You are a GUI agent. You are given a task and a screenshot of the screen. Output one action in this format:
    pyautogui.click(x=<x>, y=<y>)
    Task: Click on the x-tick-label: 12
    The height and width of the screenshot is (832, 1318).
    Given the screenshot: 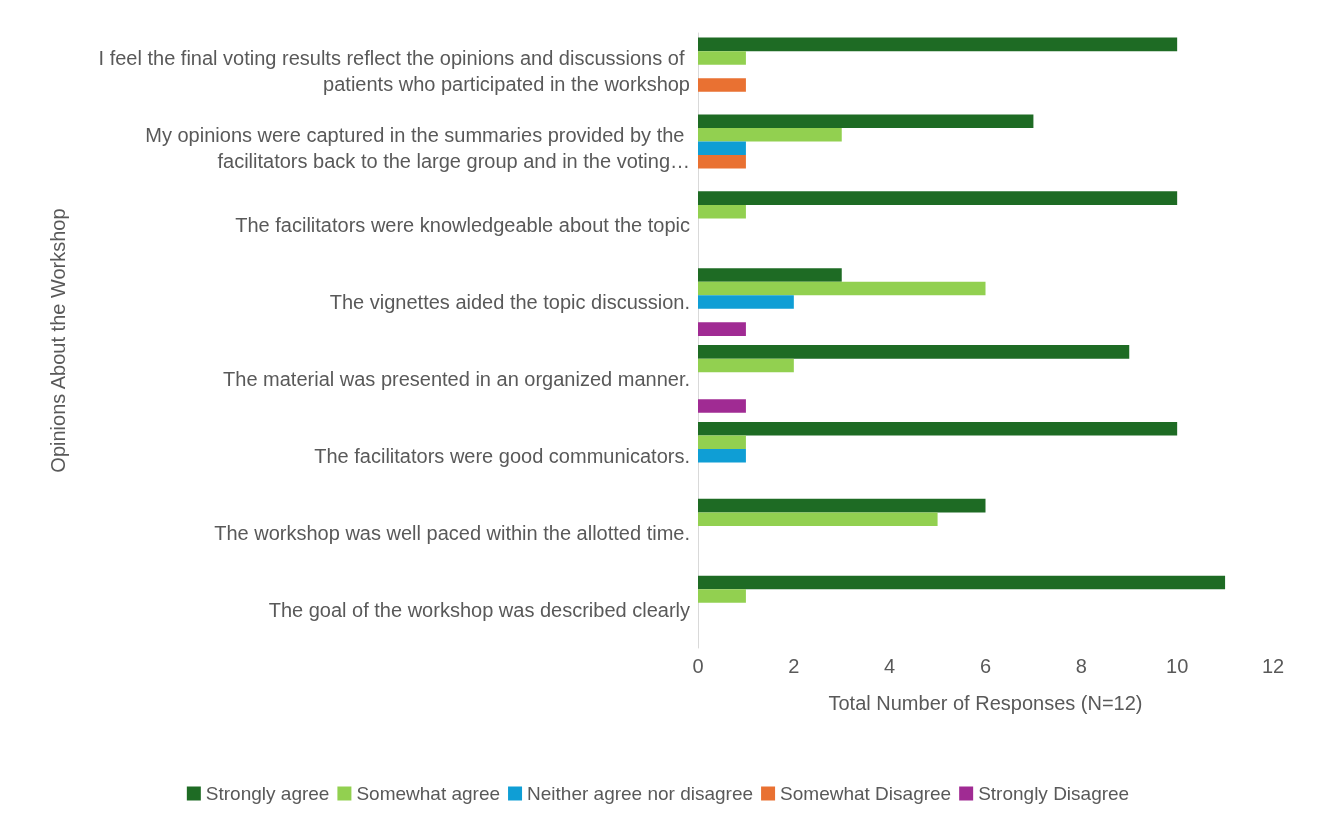 What is the action you would take?
    pyautogui.click(x=1273, y=666)
    